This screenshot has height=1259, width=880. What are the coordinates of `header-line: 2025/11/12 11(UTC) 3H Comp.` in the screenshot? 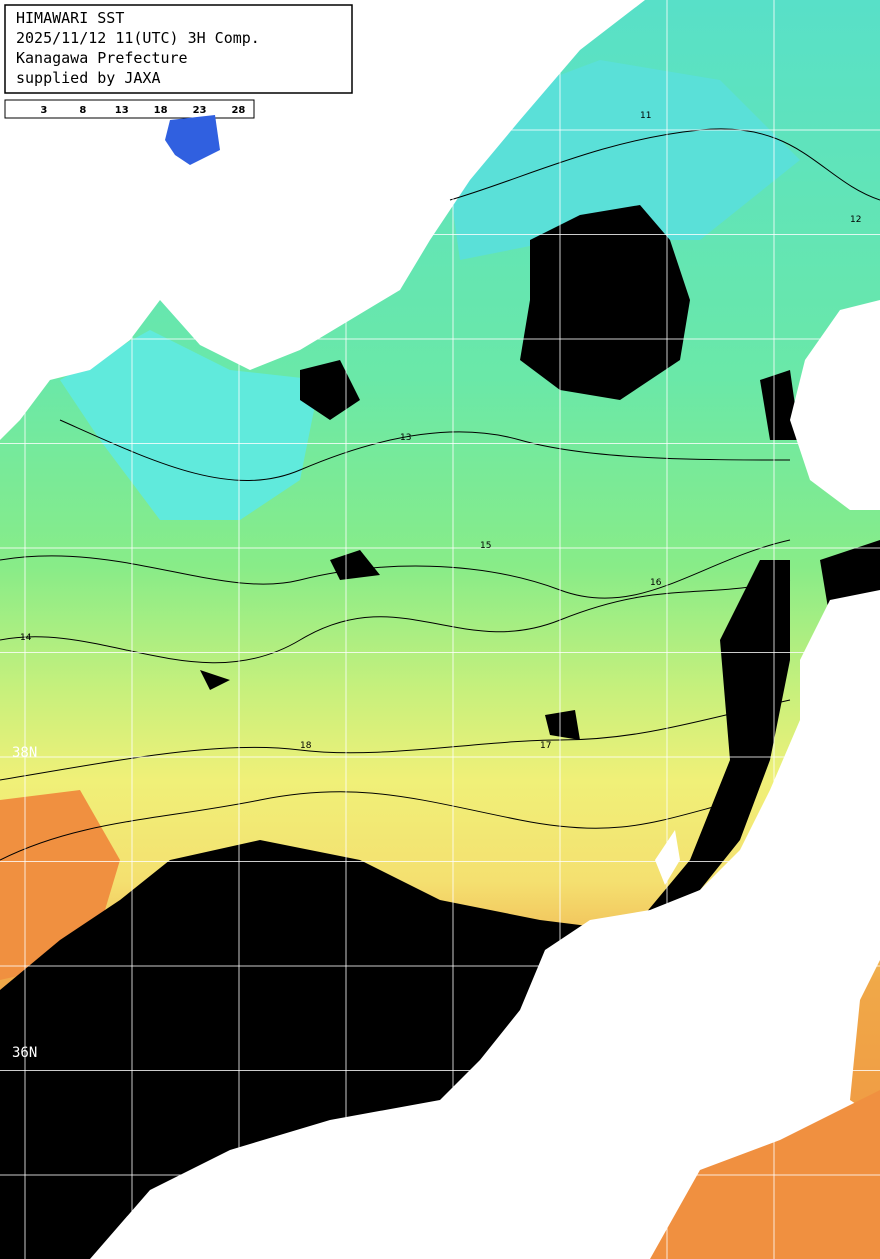 It's located at (138, 38).